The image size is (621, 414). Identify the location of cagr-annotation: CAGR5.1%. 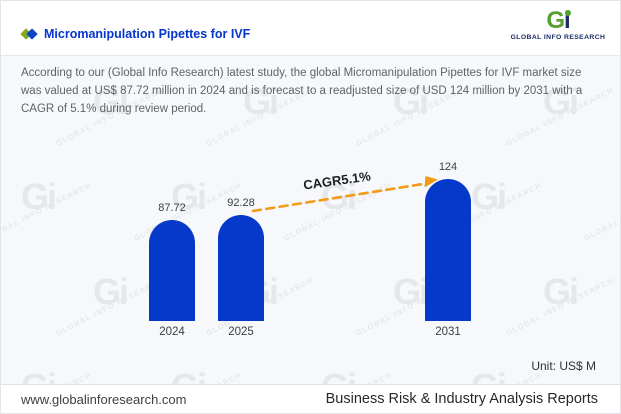
(337, 180).